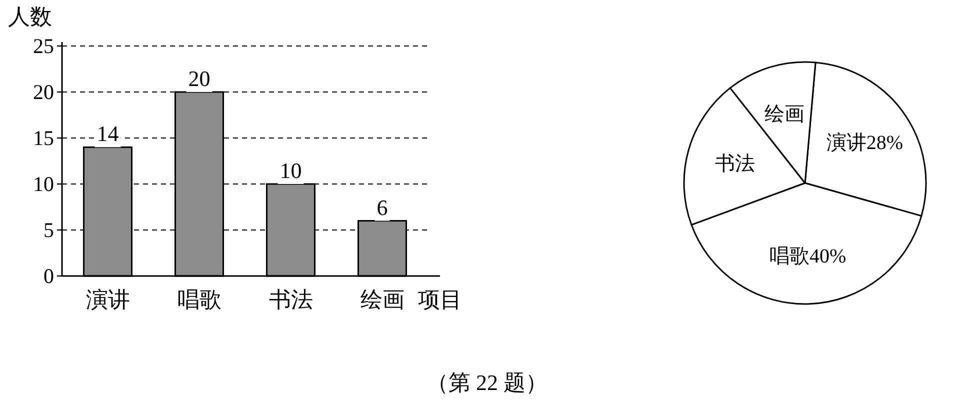 The height and width of the screenshot is (401, 974). Describe the element at coordinates (440, 299) in the screenshot. I see `x-axis-title: 项目` at that location.